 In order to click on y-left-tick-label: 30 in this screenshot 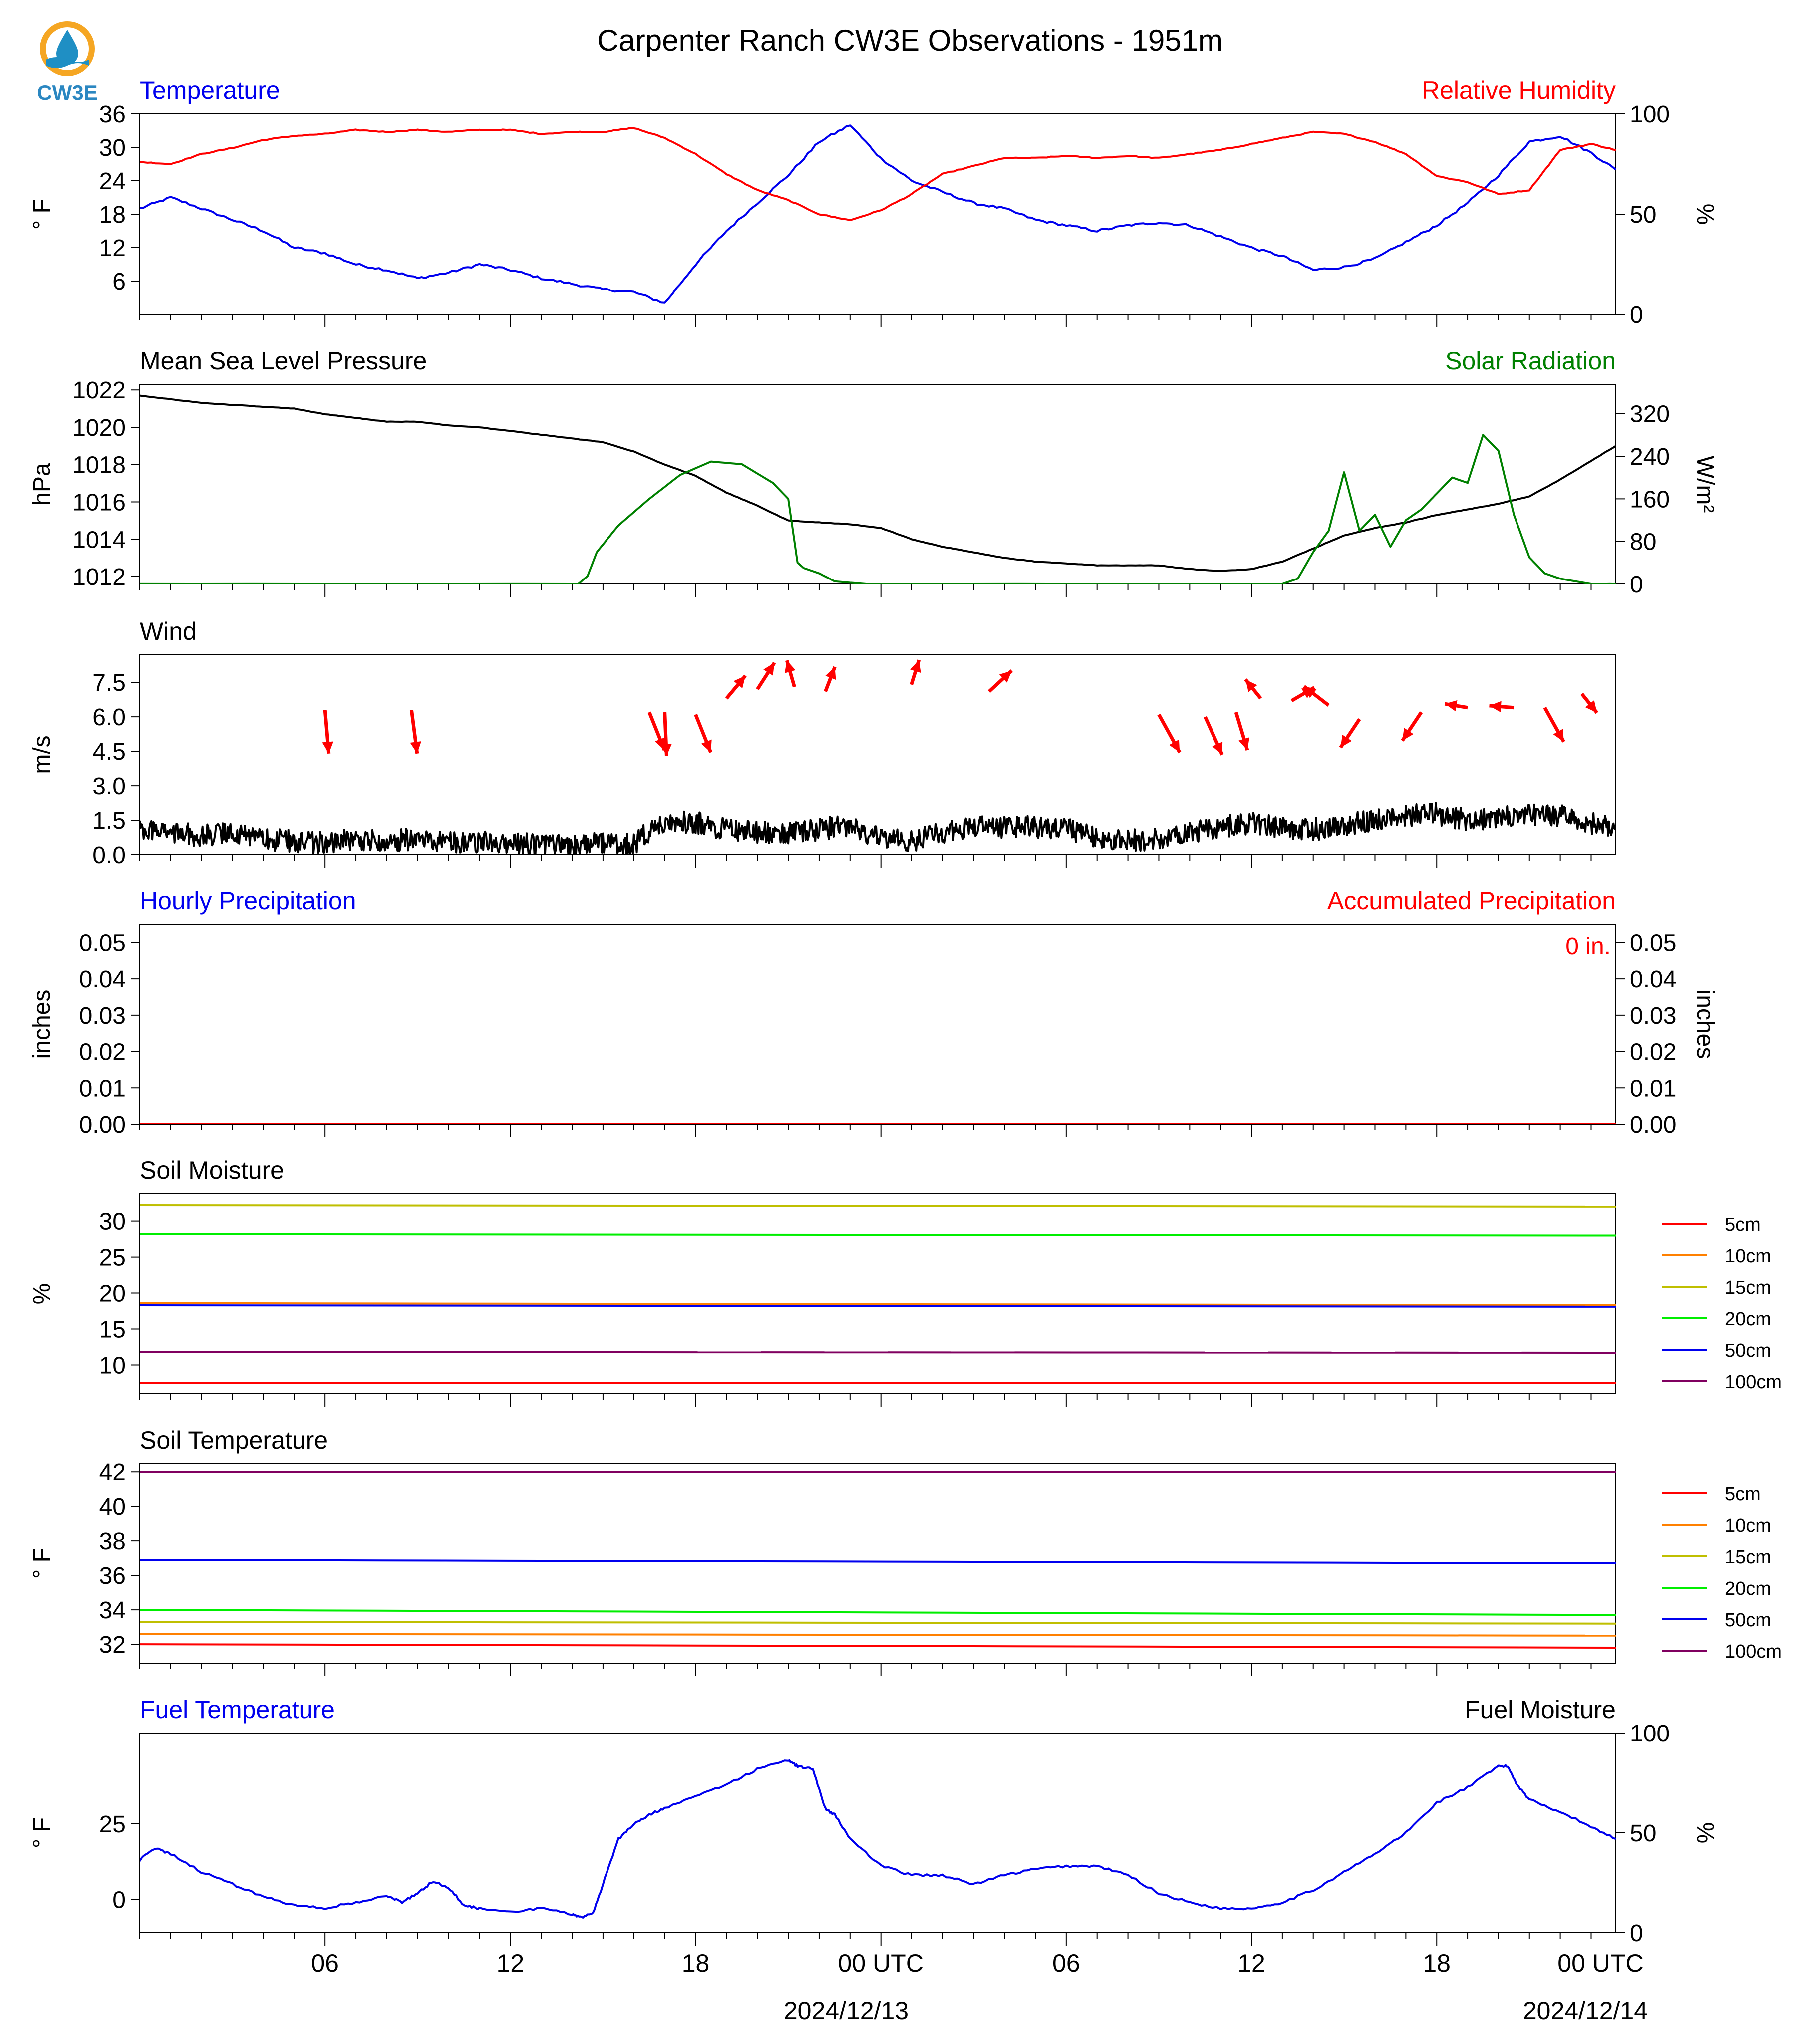, I will do `click(112, 148)`.